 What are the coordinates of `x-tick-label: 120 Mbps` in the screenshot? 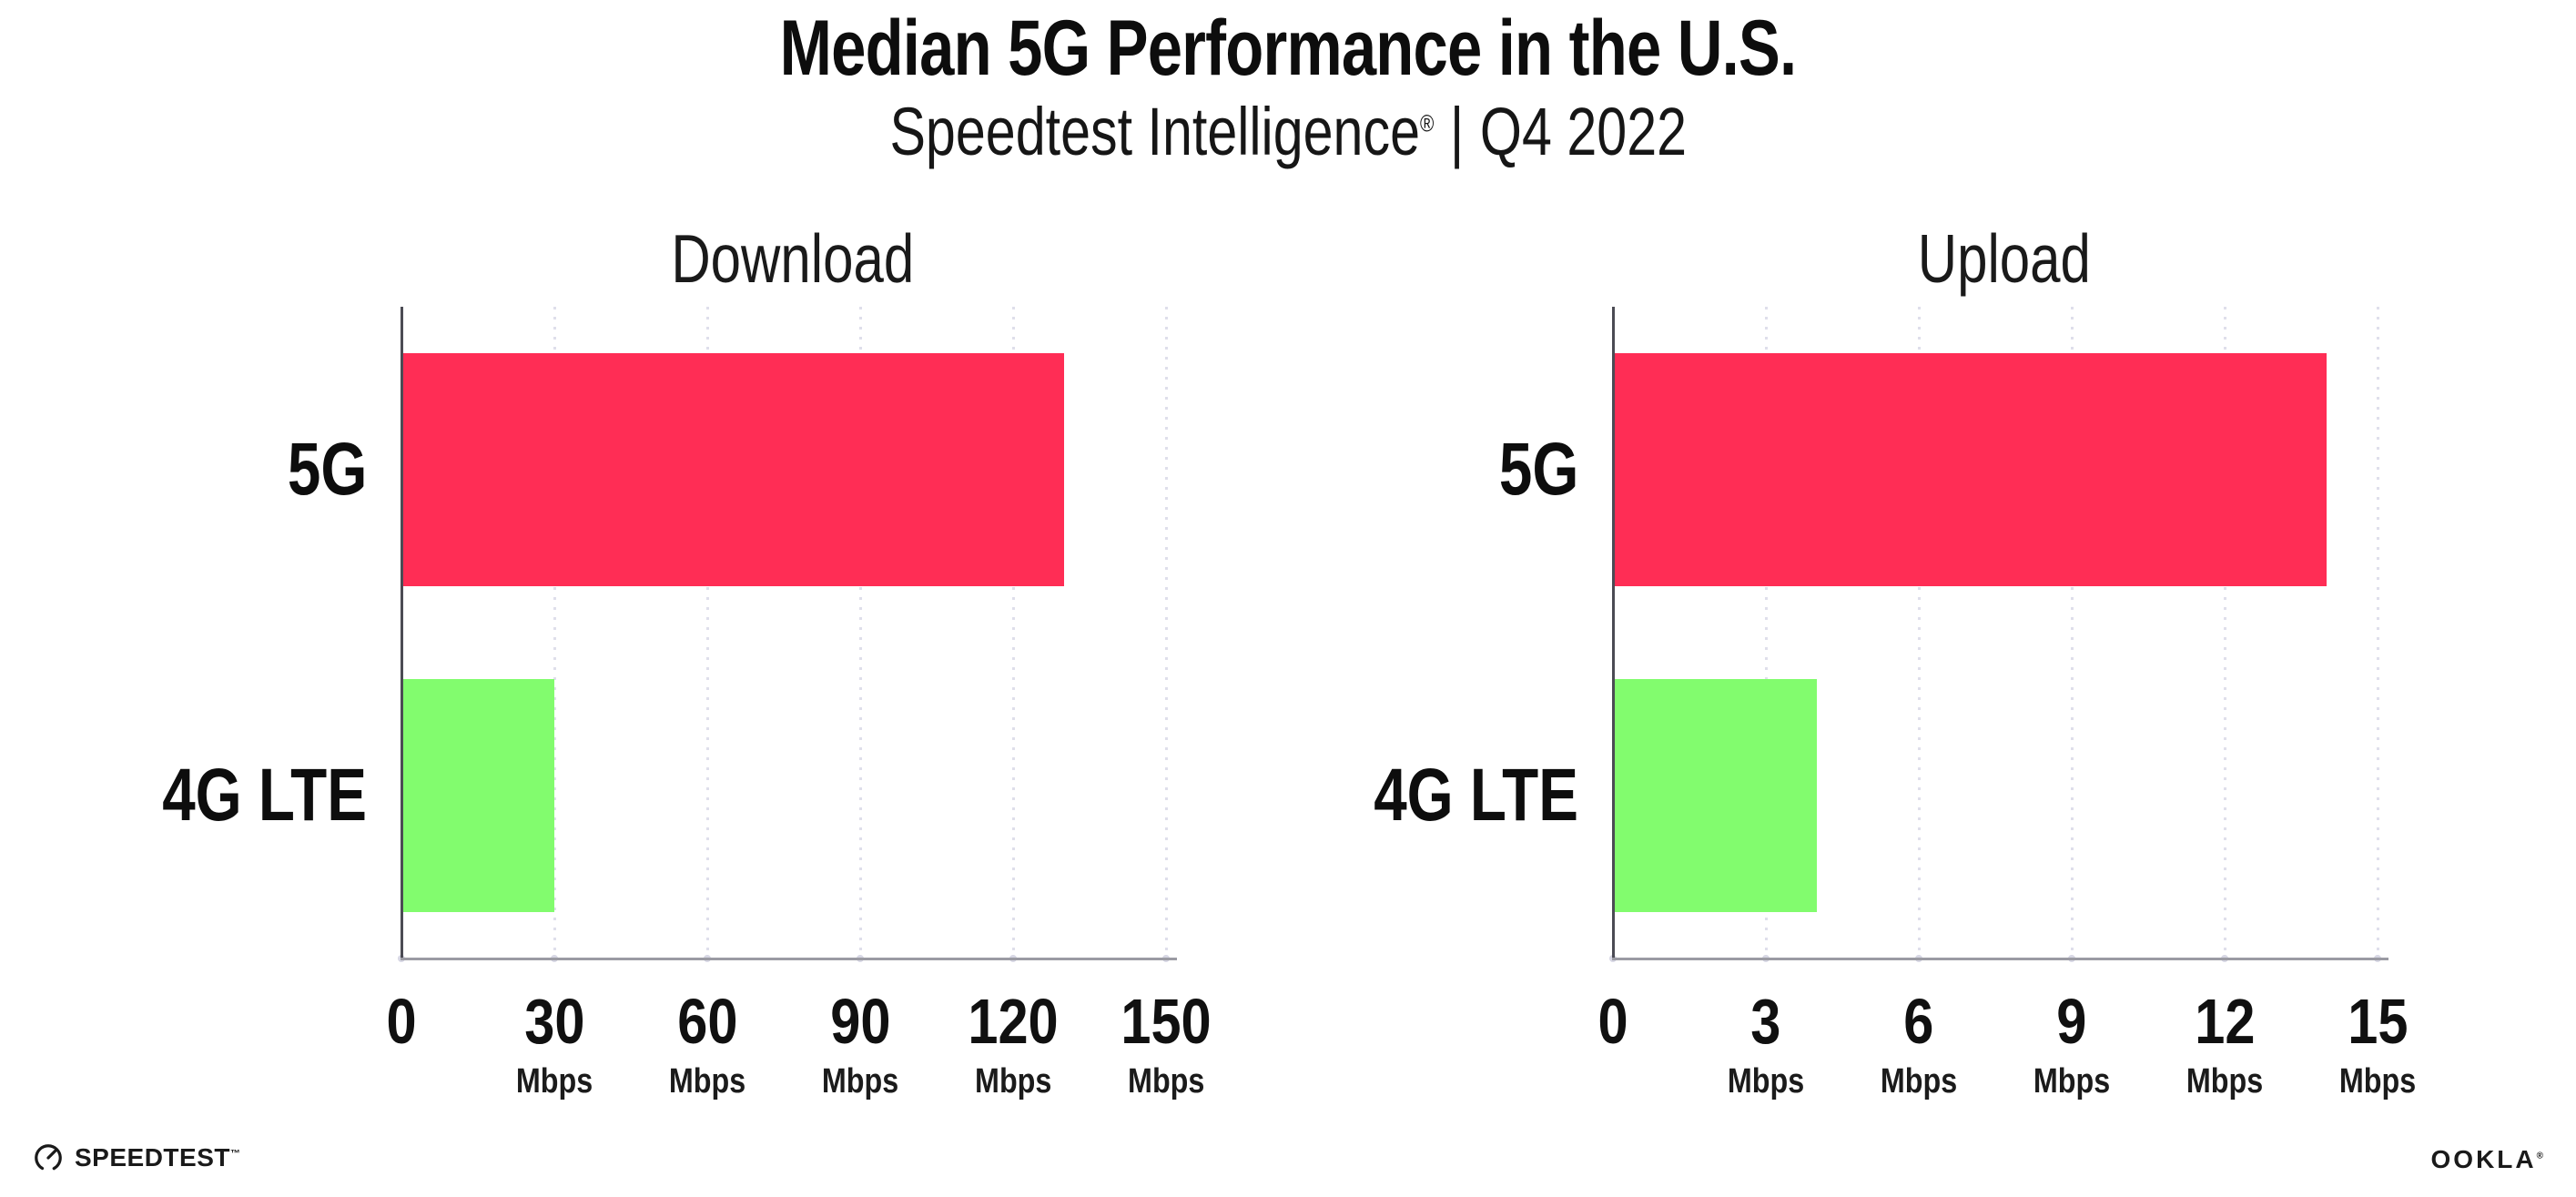 It's located at (1013, 1043).